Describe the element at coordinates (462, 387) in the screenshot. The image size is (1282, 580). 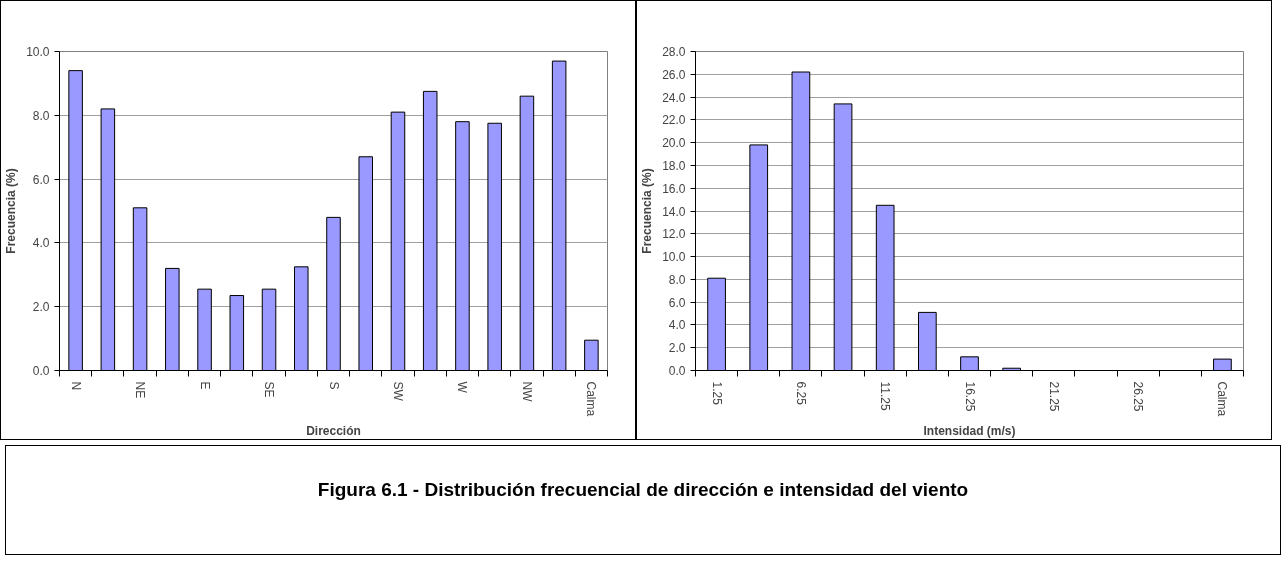
I see `x-tick-label: W` at that location.